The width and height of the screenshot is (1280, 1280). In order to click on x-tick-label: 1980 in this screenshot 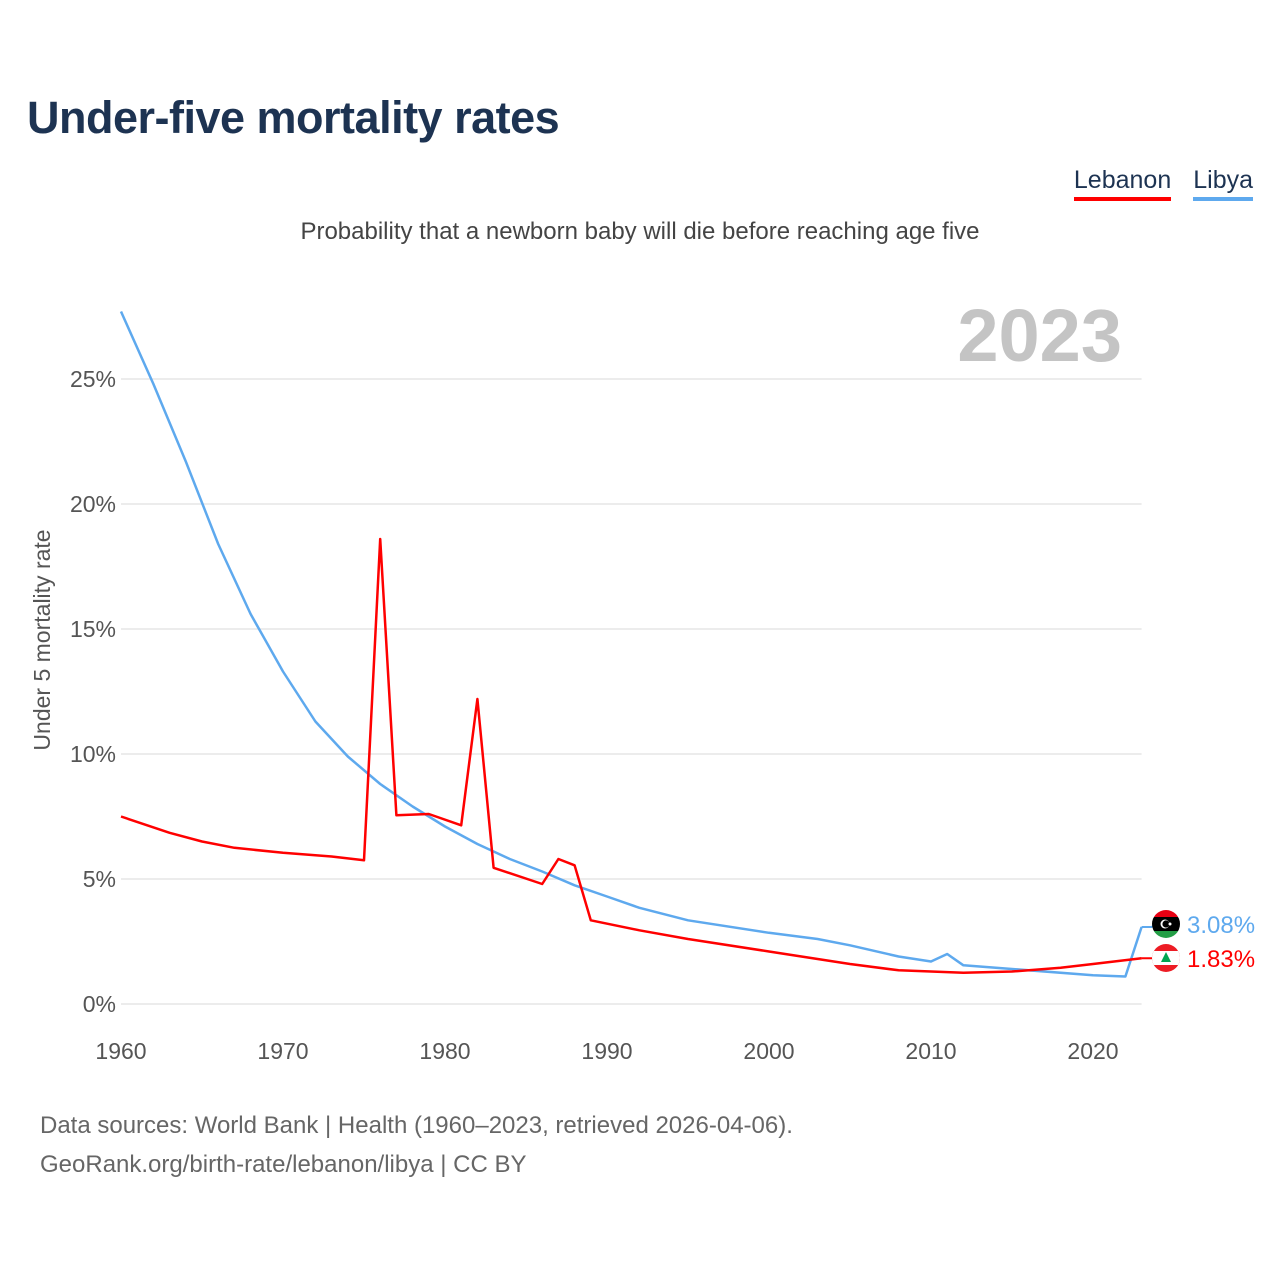, I will do `click(444, 1051)`.